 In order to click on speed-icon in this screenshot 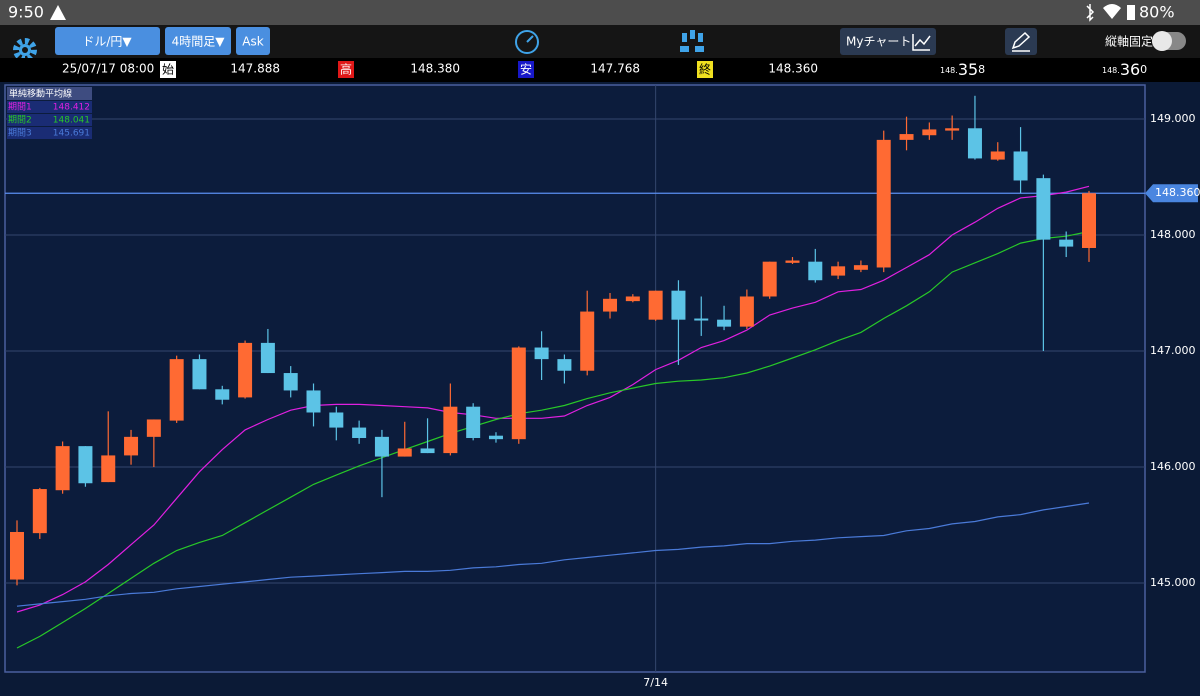, I will do `click(527, 42)`.